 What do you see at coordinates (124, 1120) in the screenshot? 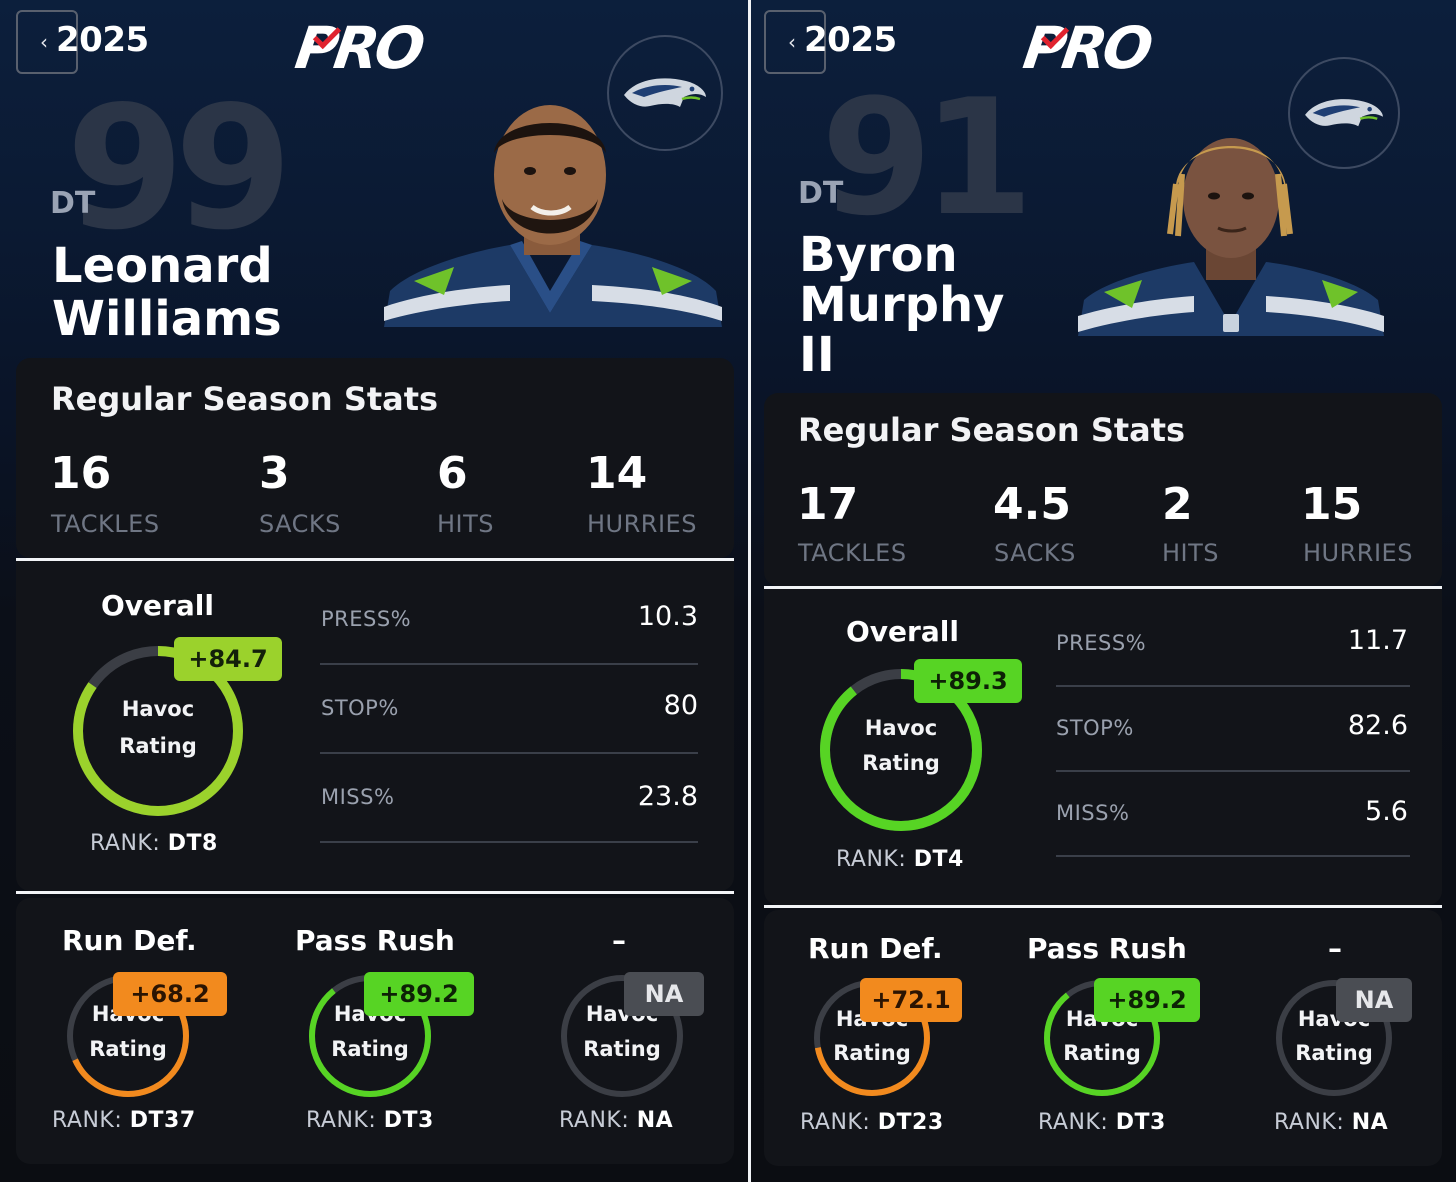
I see `run-def-rank: RANK: DT37` at bounding box center [124, 1120].